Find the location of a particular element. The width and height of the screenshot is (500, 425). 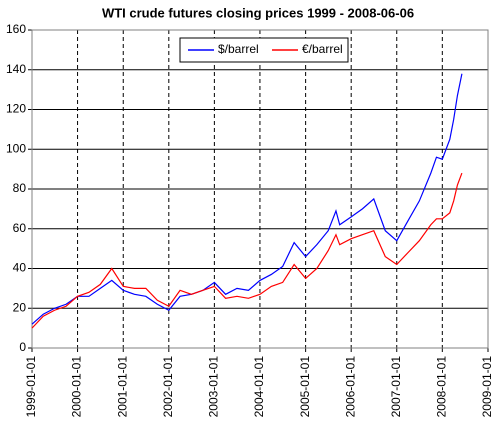

y-tick-label: 40 is located at coordinates (20, 268).